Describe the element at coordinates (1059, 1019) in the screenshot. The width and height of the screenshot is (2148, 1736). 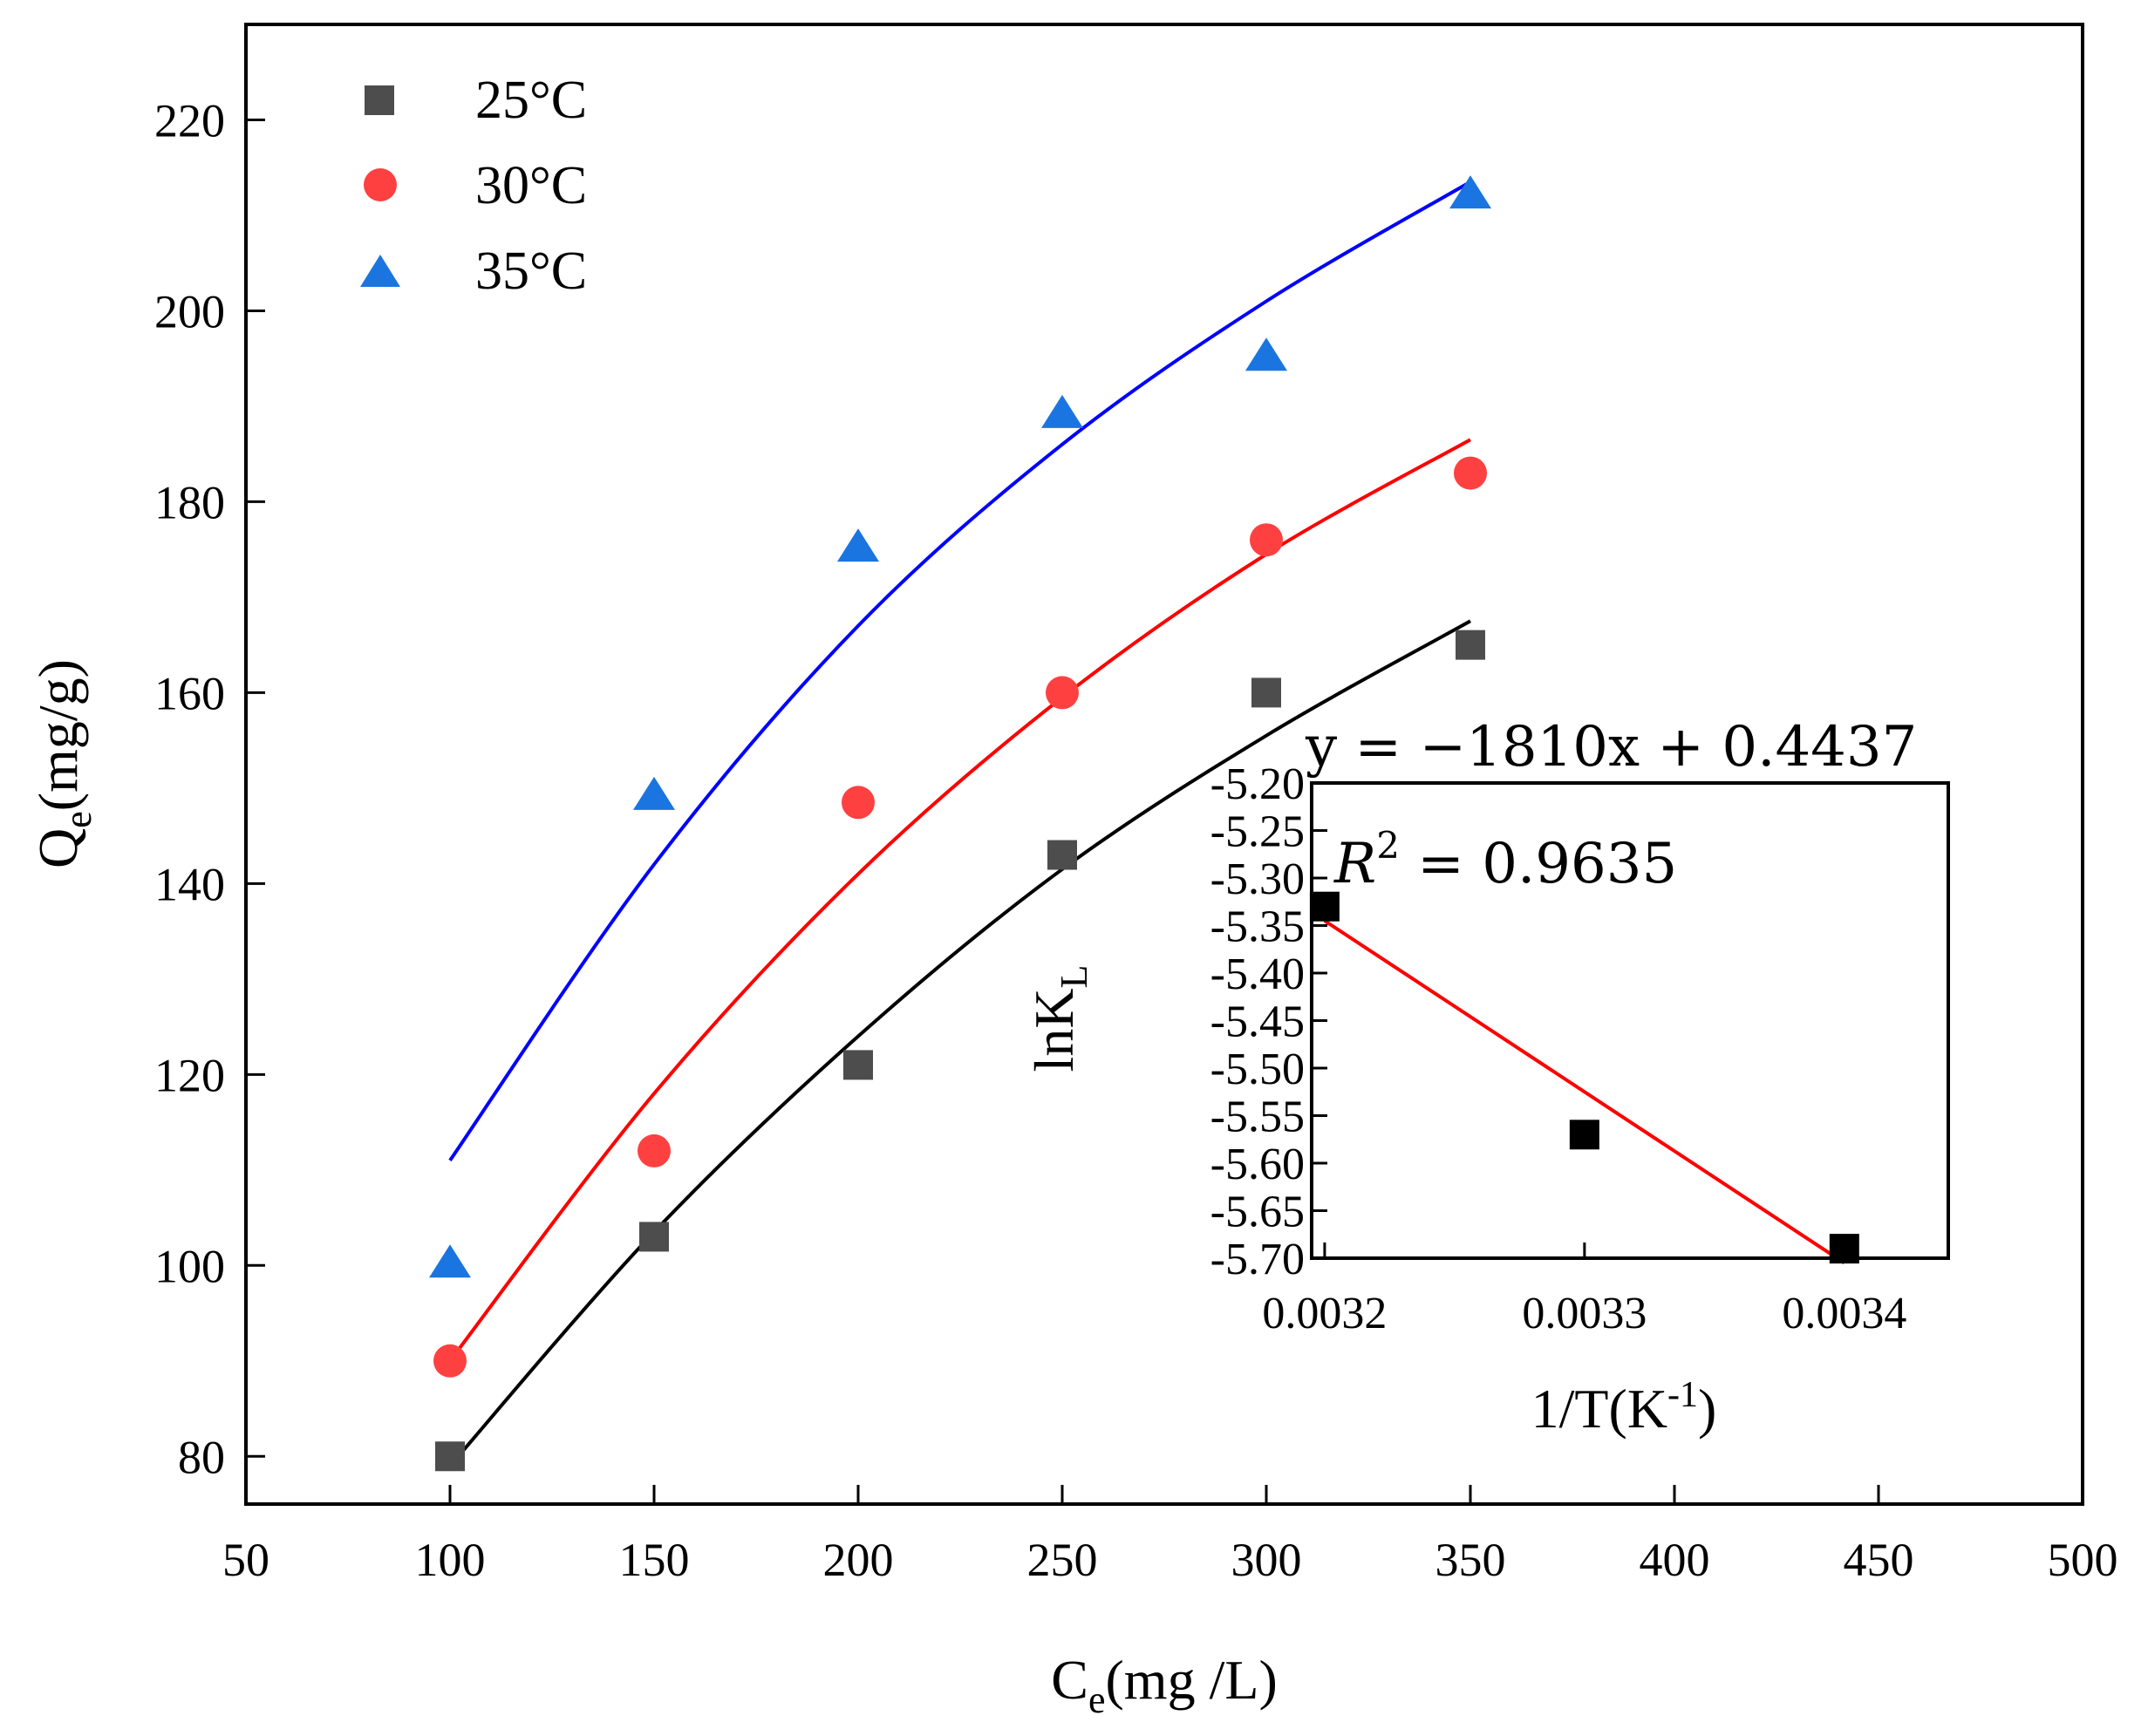
I see `inset-y-axis-title: lnKL` at that location.